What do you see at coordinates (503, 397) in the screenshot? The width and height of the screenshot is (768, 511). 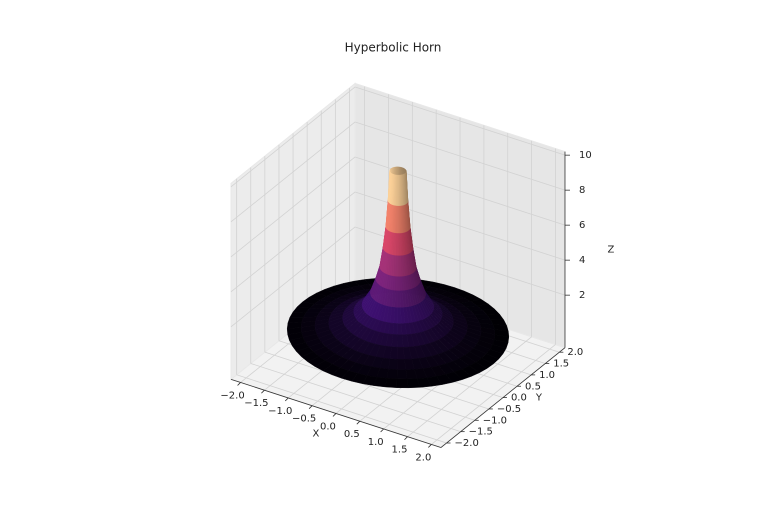 I see `y-axis-line` at bounding box center [503, 397].